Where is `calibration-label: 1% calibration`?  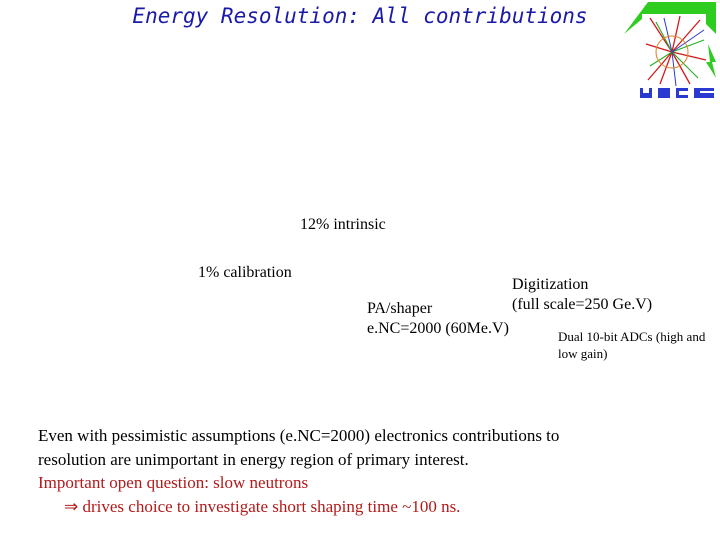
calibration-label: 1% calibration is located at coordinates (245, 272).